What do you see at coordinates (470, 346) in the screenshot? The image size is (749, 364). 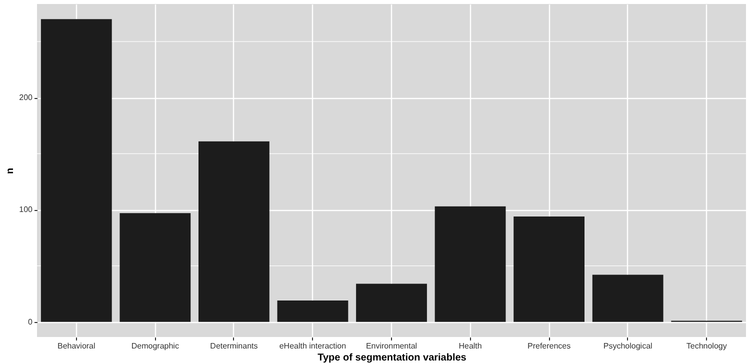 I see `x-tick-label: Health` at bounding box center [470, 346].